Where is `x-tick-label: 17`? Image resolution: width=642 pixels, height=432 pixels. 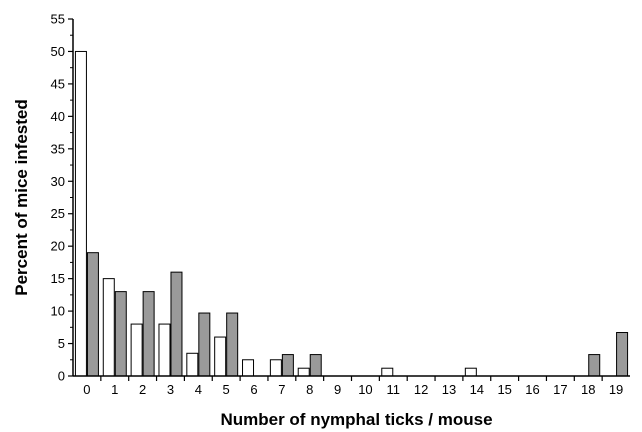
x-tick-label: 17 is located at coordinates (560, 389).